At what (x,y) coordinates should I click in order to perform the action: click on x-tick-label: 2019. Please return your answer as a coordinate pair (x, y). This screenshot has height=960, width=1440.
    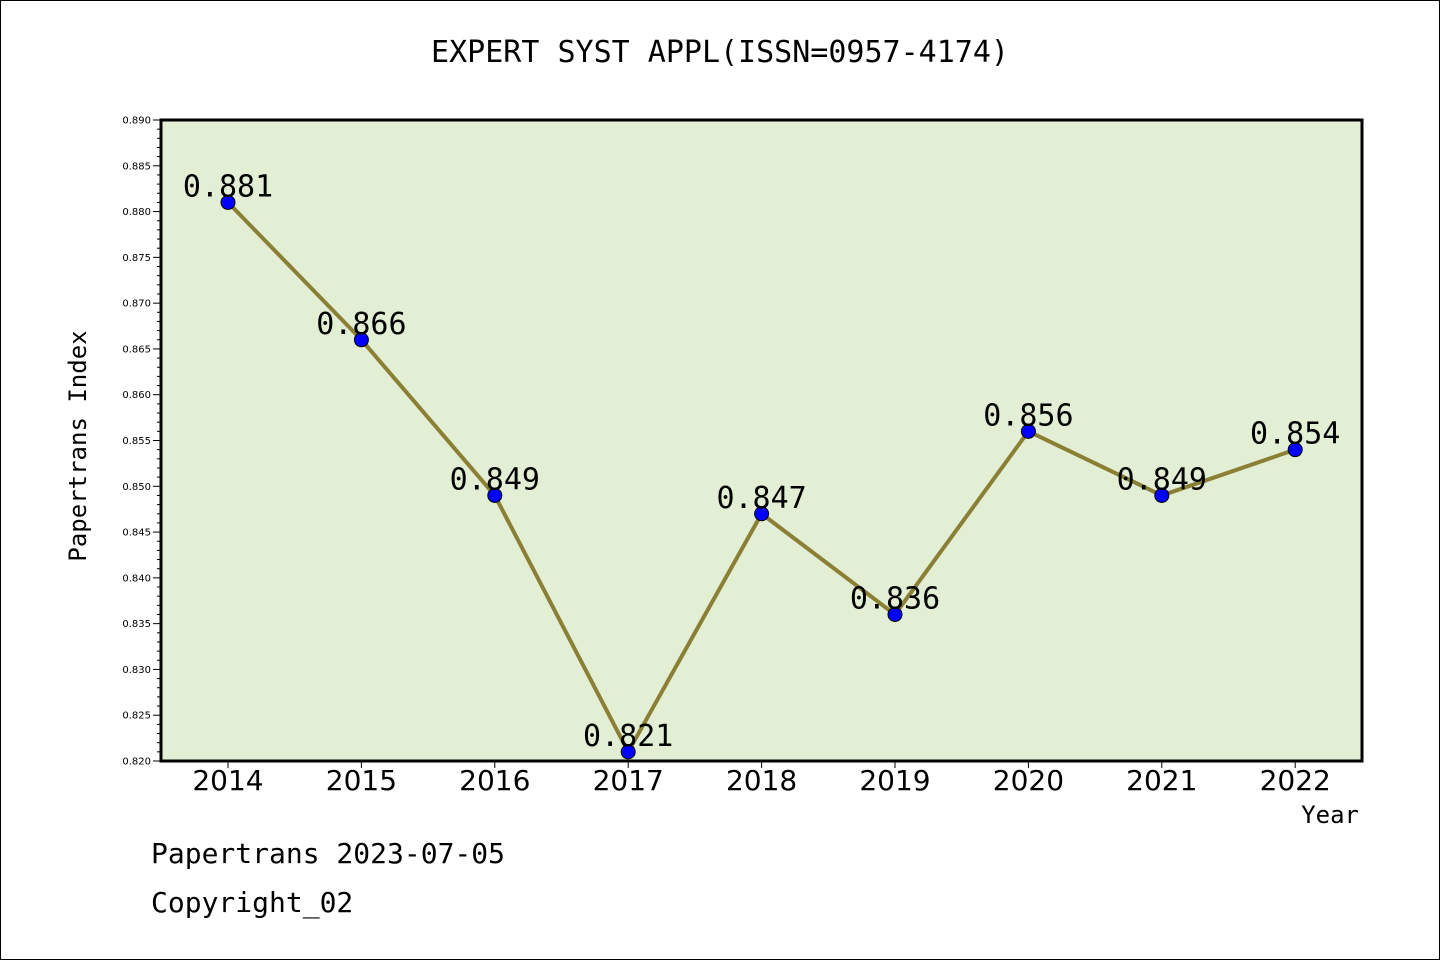
    Looking at the image, I should click on (894, 780).